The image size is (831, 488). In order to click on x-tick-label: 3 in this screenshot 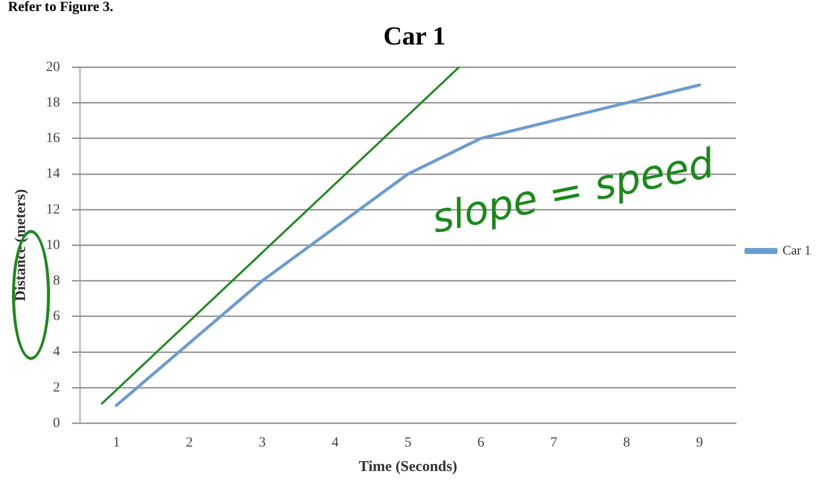, I will do `click(262, 442)`.